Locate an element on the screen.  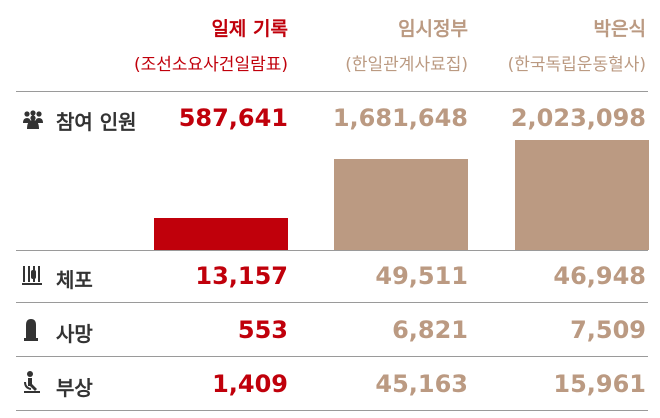
value-deaths-japanese-record: 553 is located at coordinates (262, 330).